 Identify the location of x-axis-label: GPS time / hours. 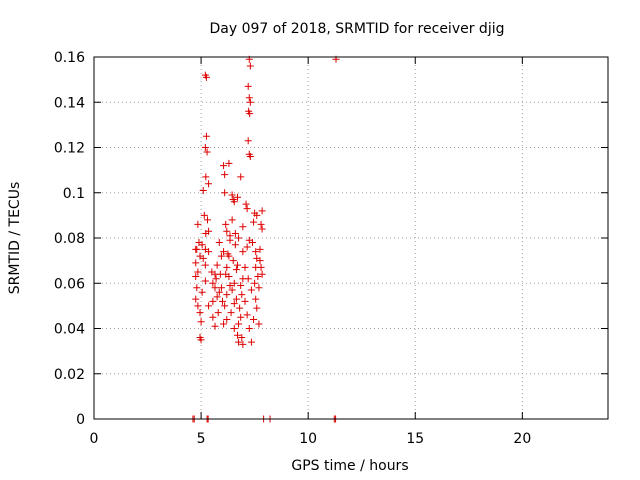
(349, 466).